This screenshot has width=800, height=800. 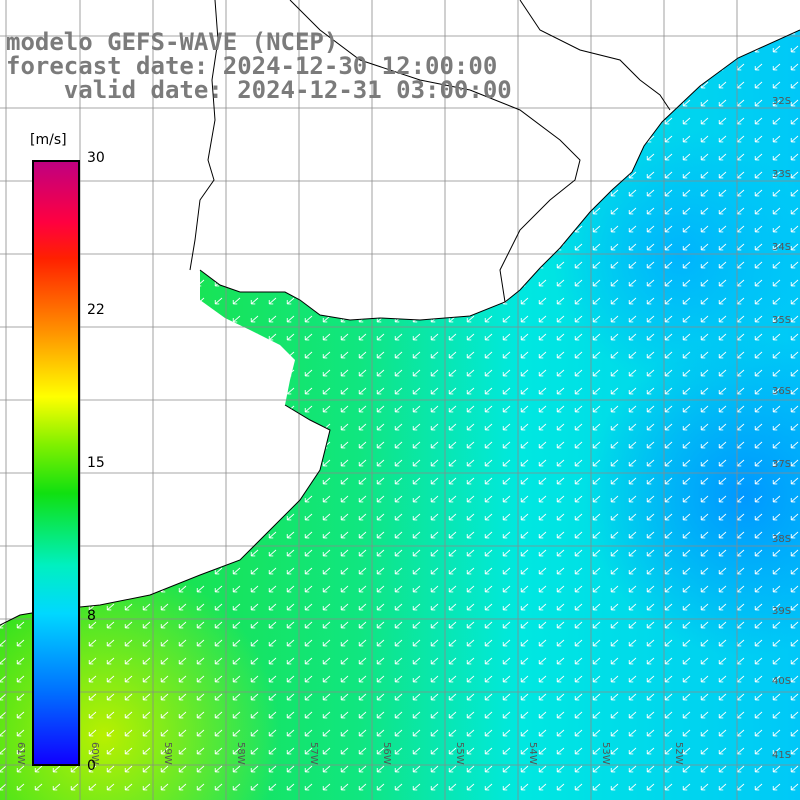 What do you see at coordinates (386, 753) in the screenshot?
I see `longitude-label: 56W` at bounding box center [386, 753].